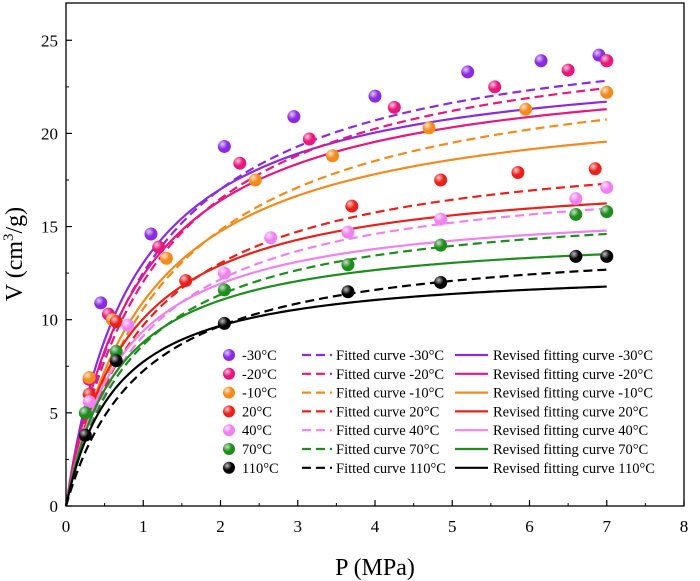 The width and height of the screenshot is (700, 581). Describe the element at coordinates (49, 133) in the screenshot. I see `y-tick-label: 20` at that location.